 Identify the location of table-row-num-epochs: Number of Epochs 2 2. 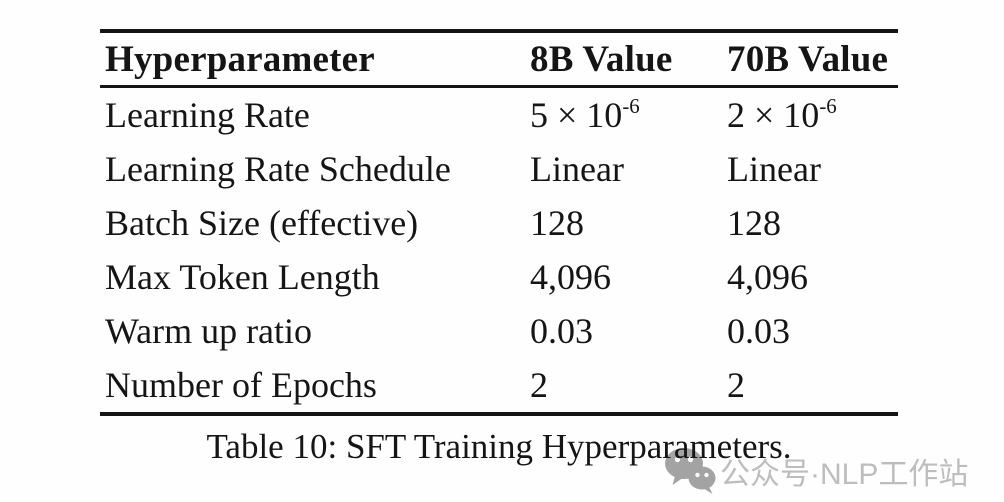
(499, 385).